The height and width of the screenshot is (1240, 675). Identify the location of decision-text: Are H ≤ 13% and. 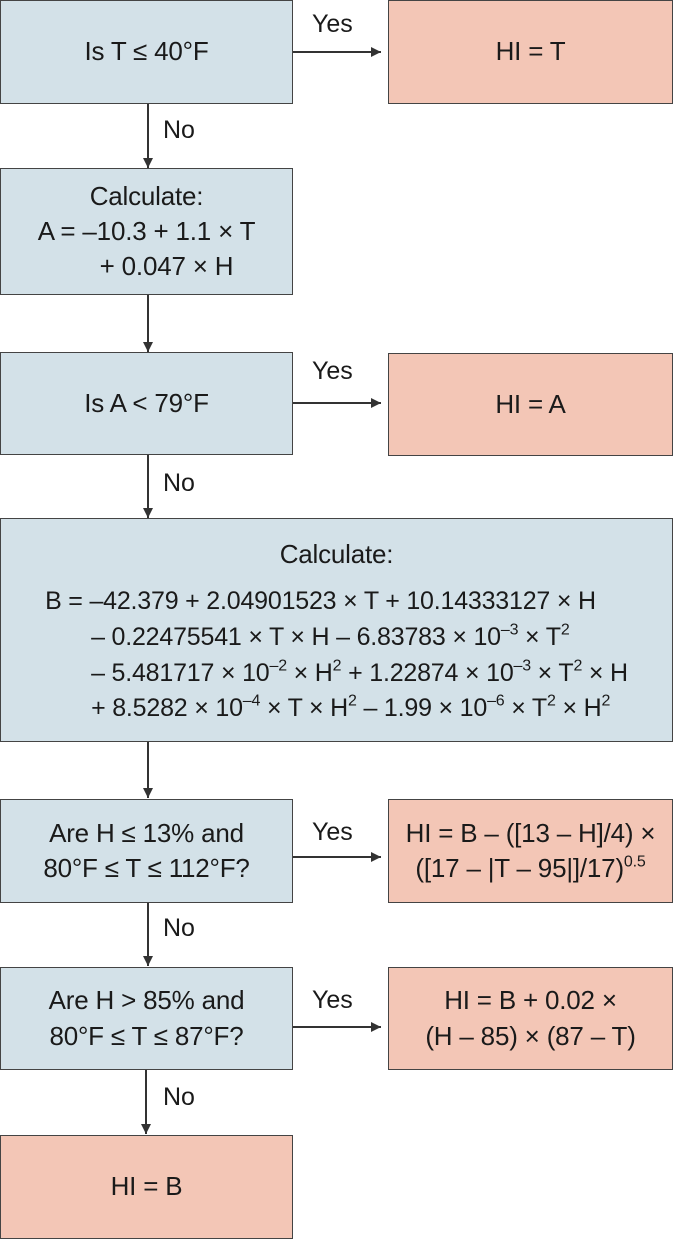
(146, 832).